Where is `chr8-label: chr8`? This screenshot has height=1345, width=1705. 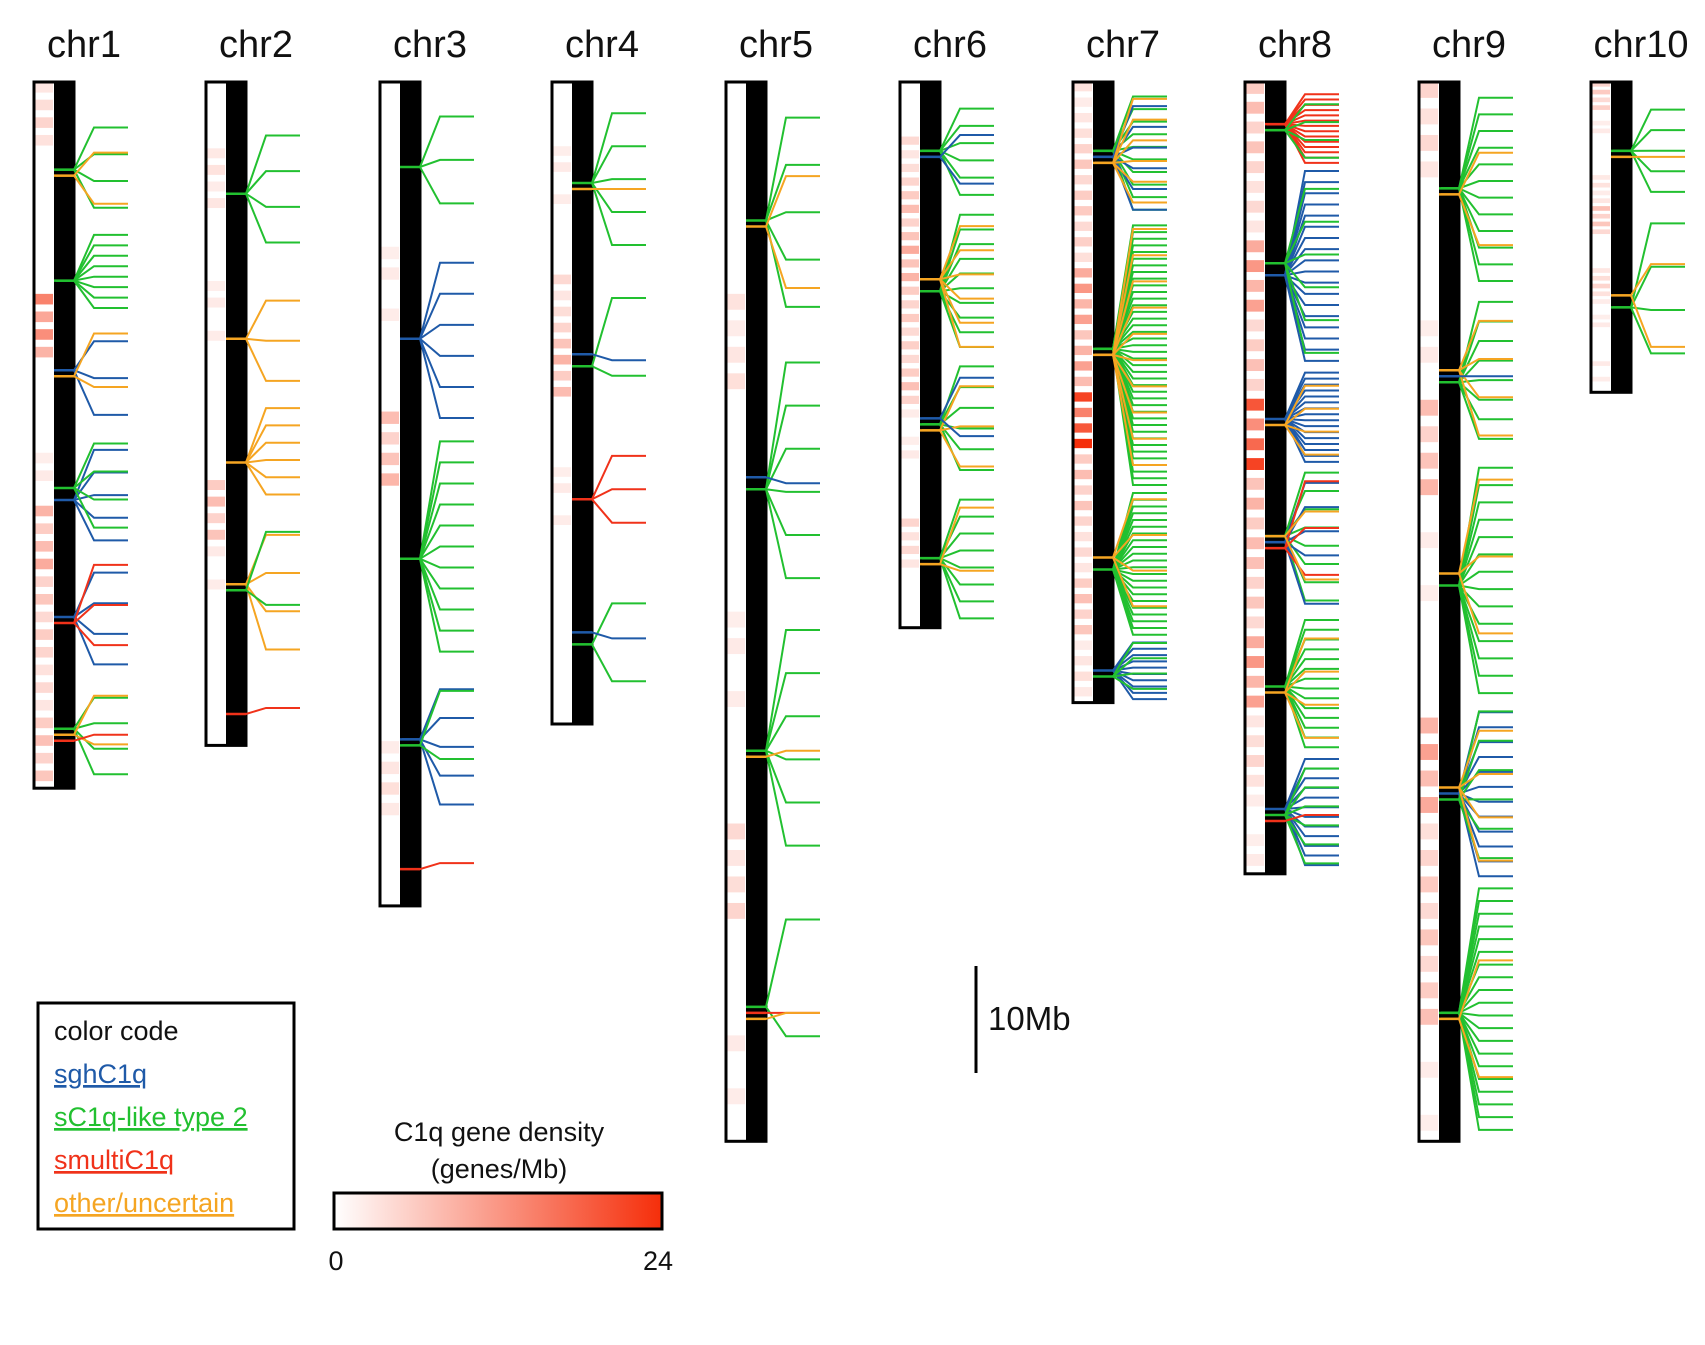
chr8-label: chr8 is located at coordinates (1295, 45).